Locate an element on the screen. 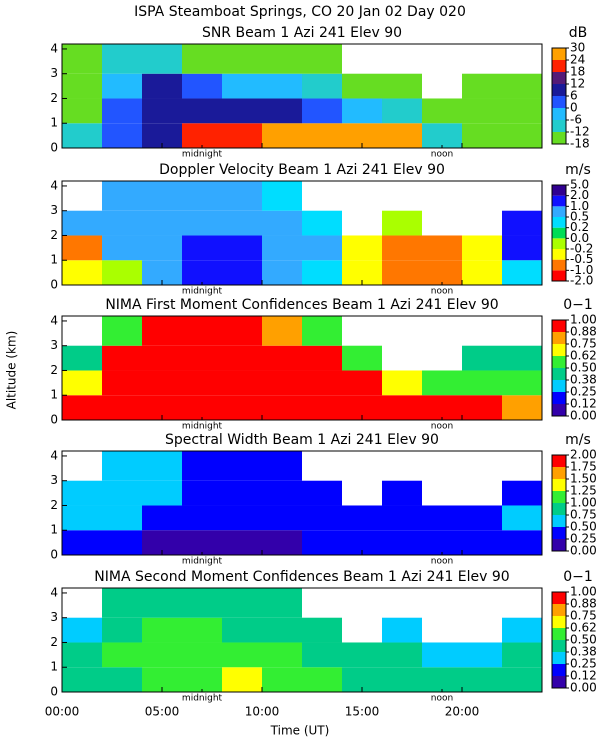  panel-title: SNR Beam 1 Azi 241 Elev 90 is located at coordinates (302, 33).